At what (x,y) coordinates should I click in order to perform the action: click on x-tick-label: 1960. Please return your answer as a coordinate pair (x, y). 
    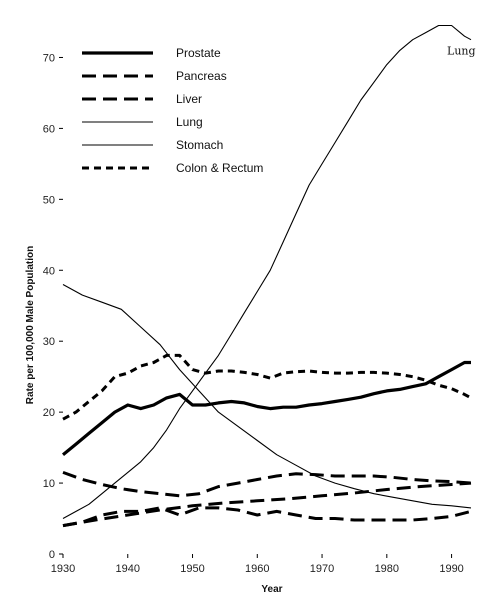
    Looking at the image, I should click on (257, 569).